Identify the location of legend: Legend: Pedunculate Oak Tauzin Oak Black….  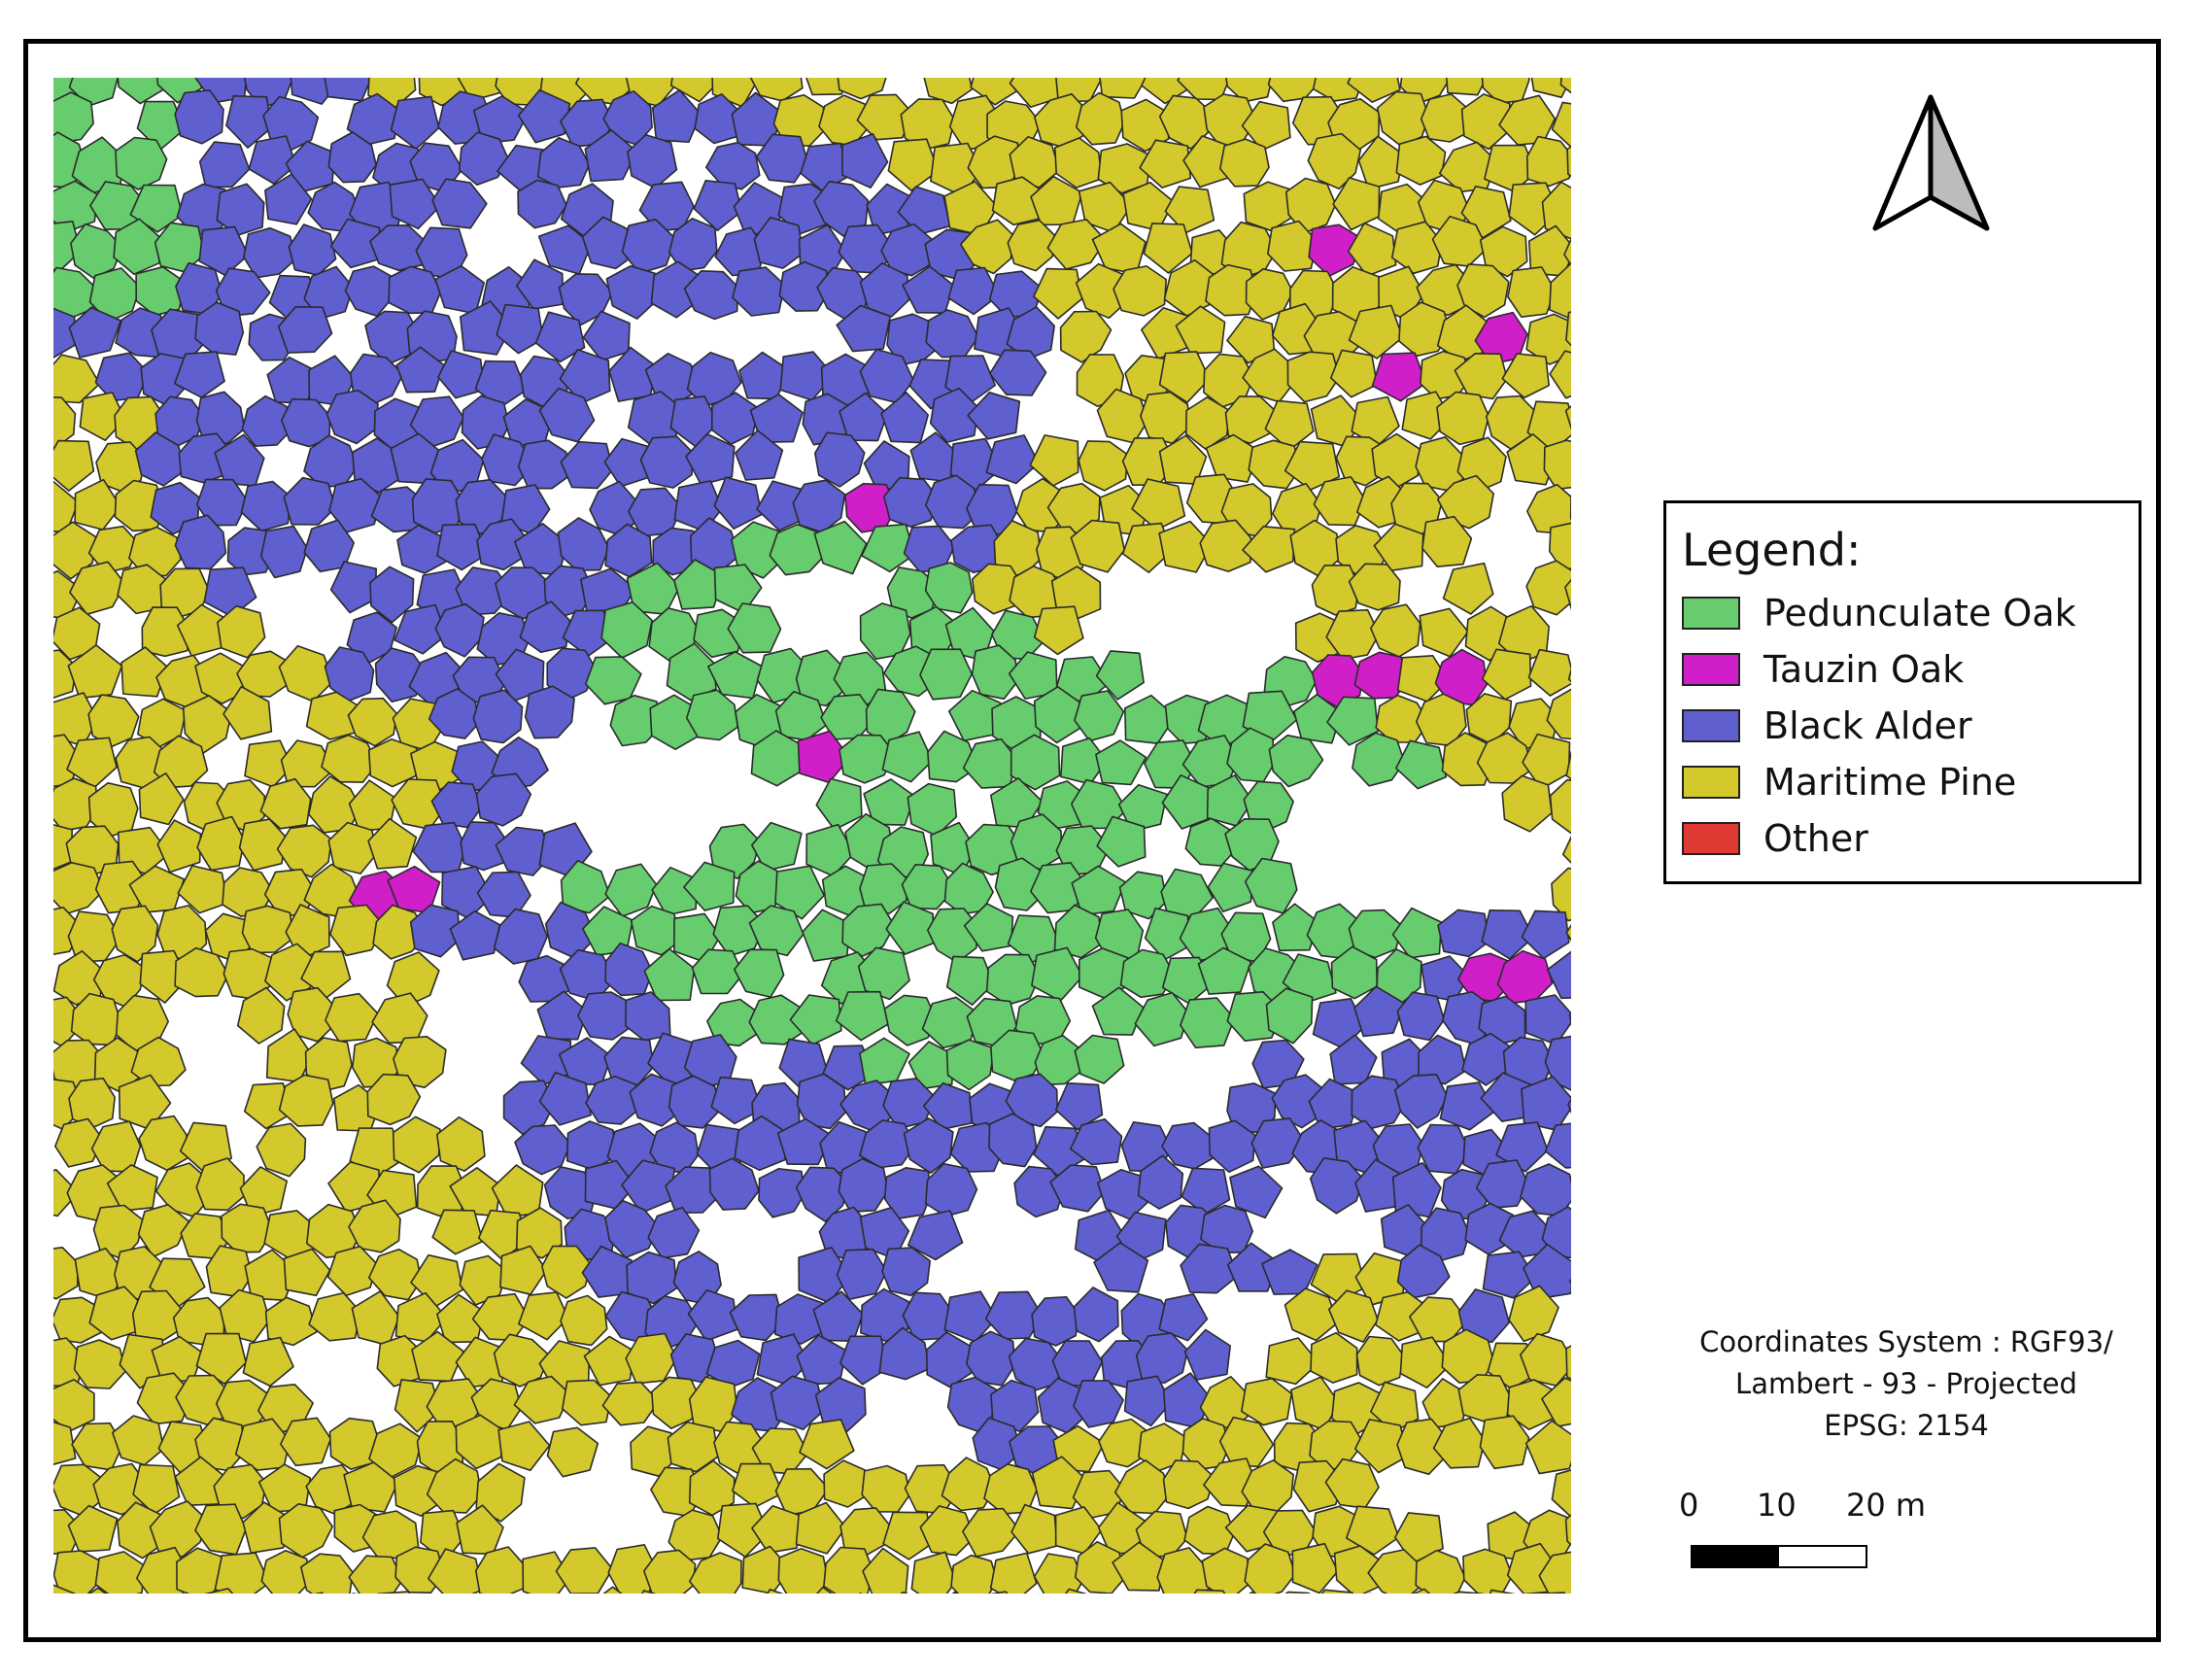
(1902, 692).